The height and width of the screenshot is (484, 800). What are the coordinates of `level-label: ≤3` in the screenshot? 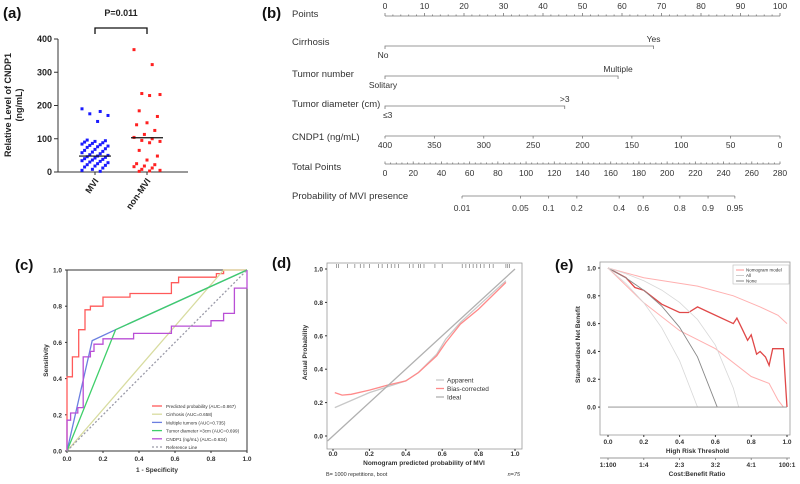 It's located at (388, 115).